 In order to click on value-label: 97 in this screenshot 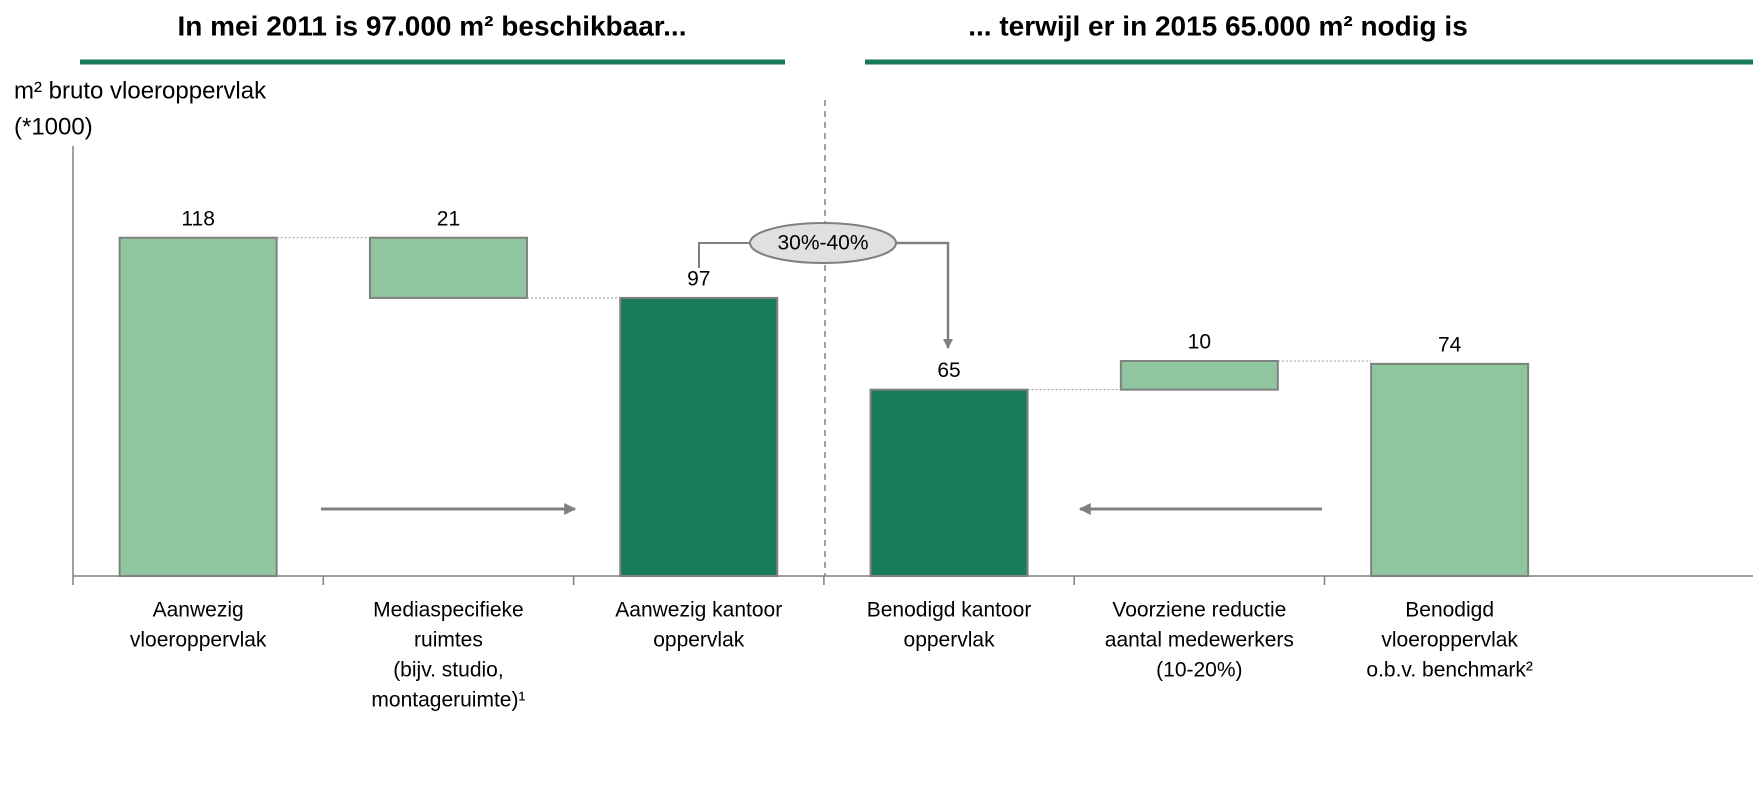, I will do `click(698, 278)`.